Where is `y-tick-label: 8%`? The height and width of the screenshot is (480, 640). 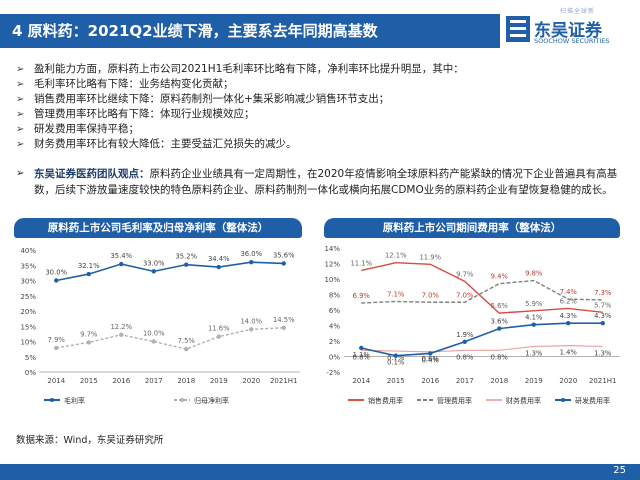
y-tick-label: 8% is located at coordinates (334, 296).